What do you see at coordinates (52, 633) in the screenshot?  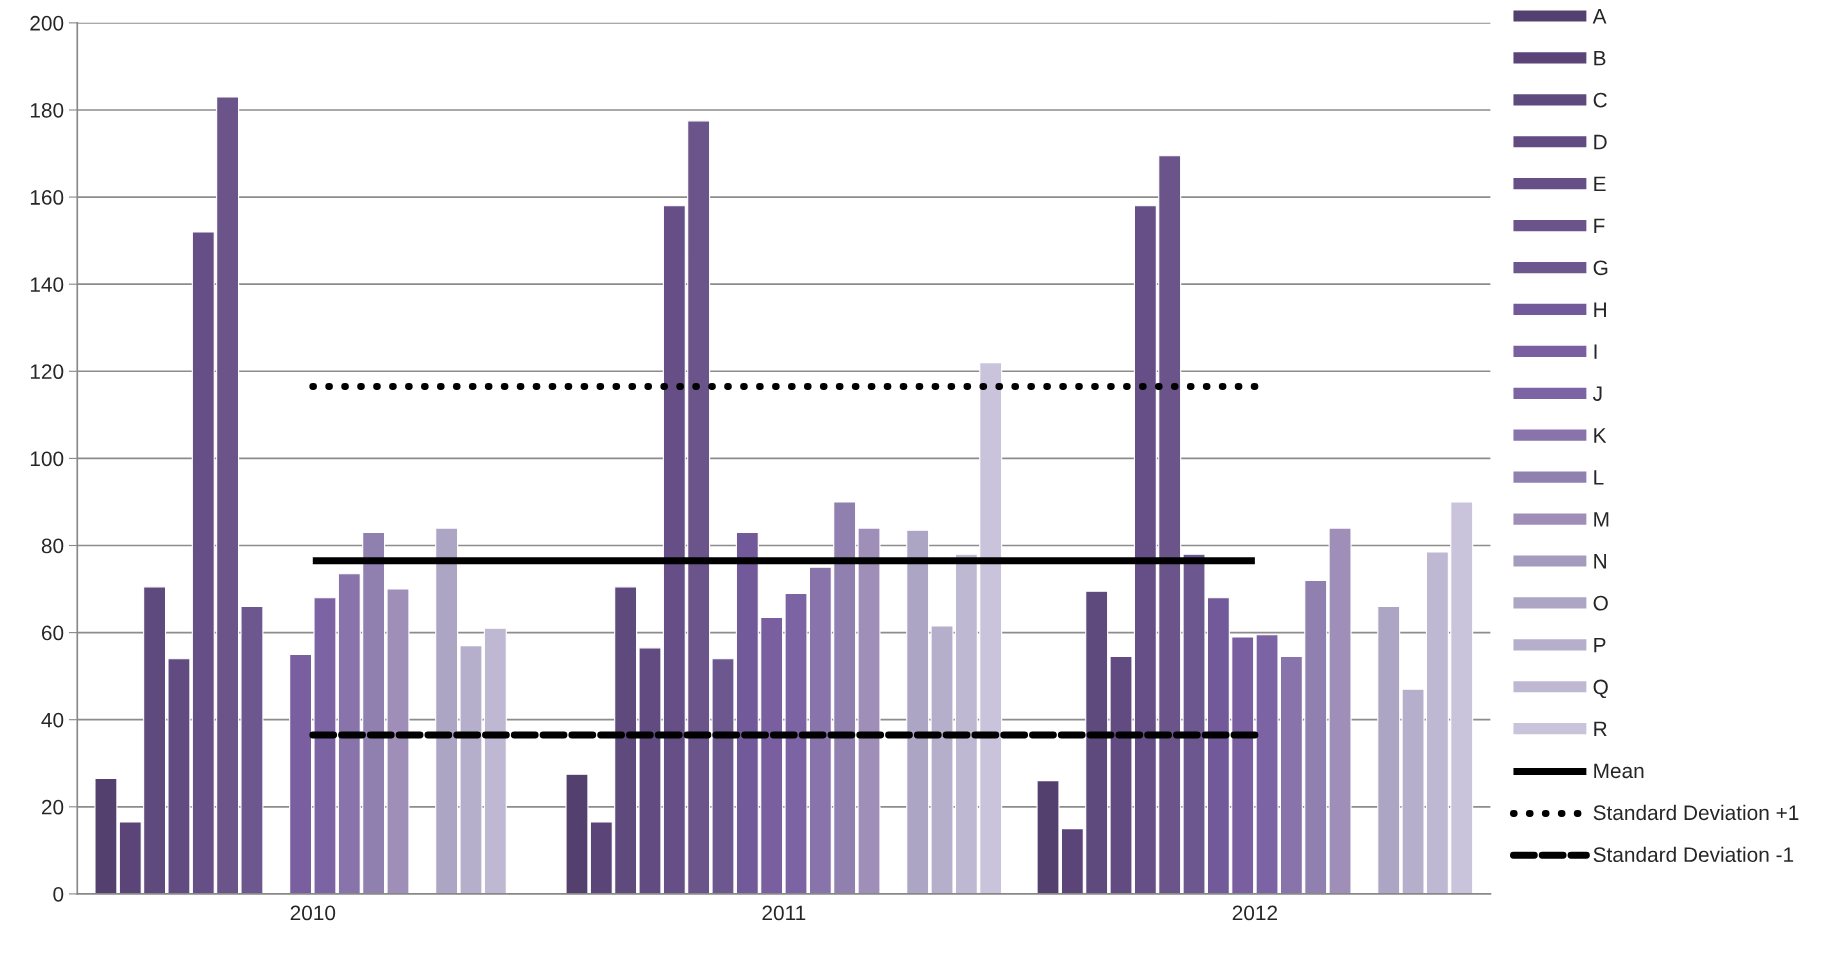 I see `y-tick-label: 60` at bounding box center [52, 633].